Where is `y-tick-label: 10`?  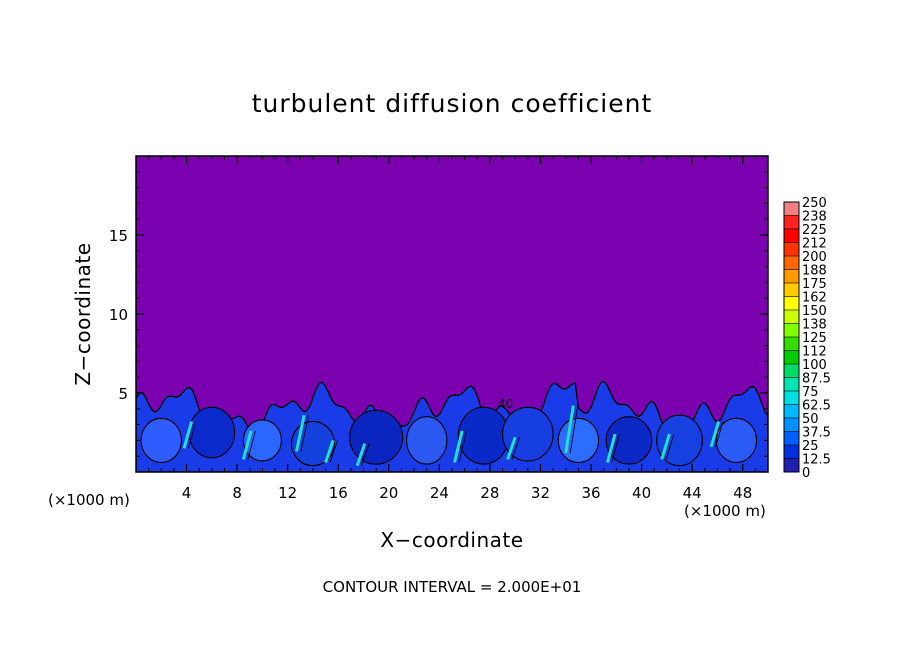
y-tick-label: 10 is located at coordinates (118, 315).